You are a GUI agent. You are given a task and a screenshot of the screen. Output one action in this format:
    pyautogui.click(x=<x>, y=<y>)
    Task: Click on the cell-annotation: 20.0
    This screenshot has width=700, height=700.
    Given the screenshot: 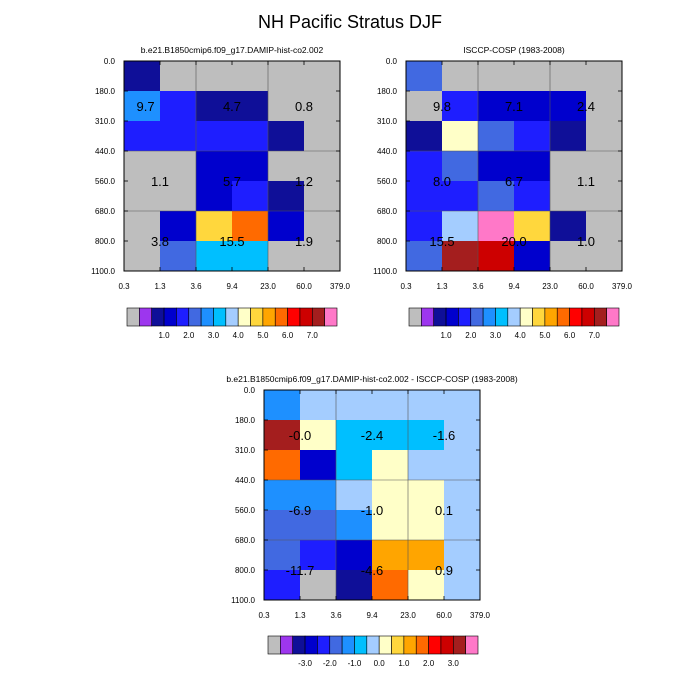 What is the action you would take?
    pyautogui.click(x=513, y=241)
    